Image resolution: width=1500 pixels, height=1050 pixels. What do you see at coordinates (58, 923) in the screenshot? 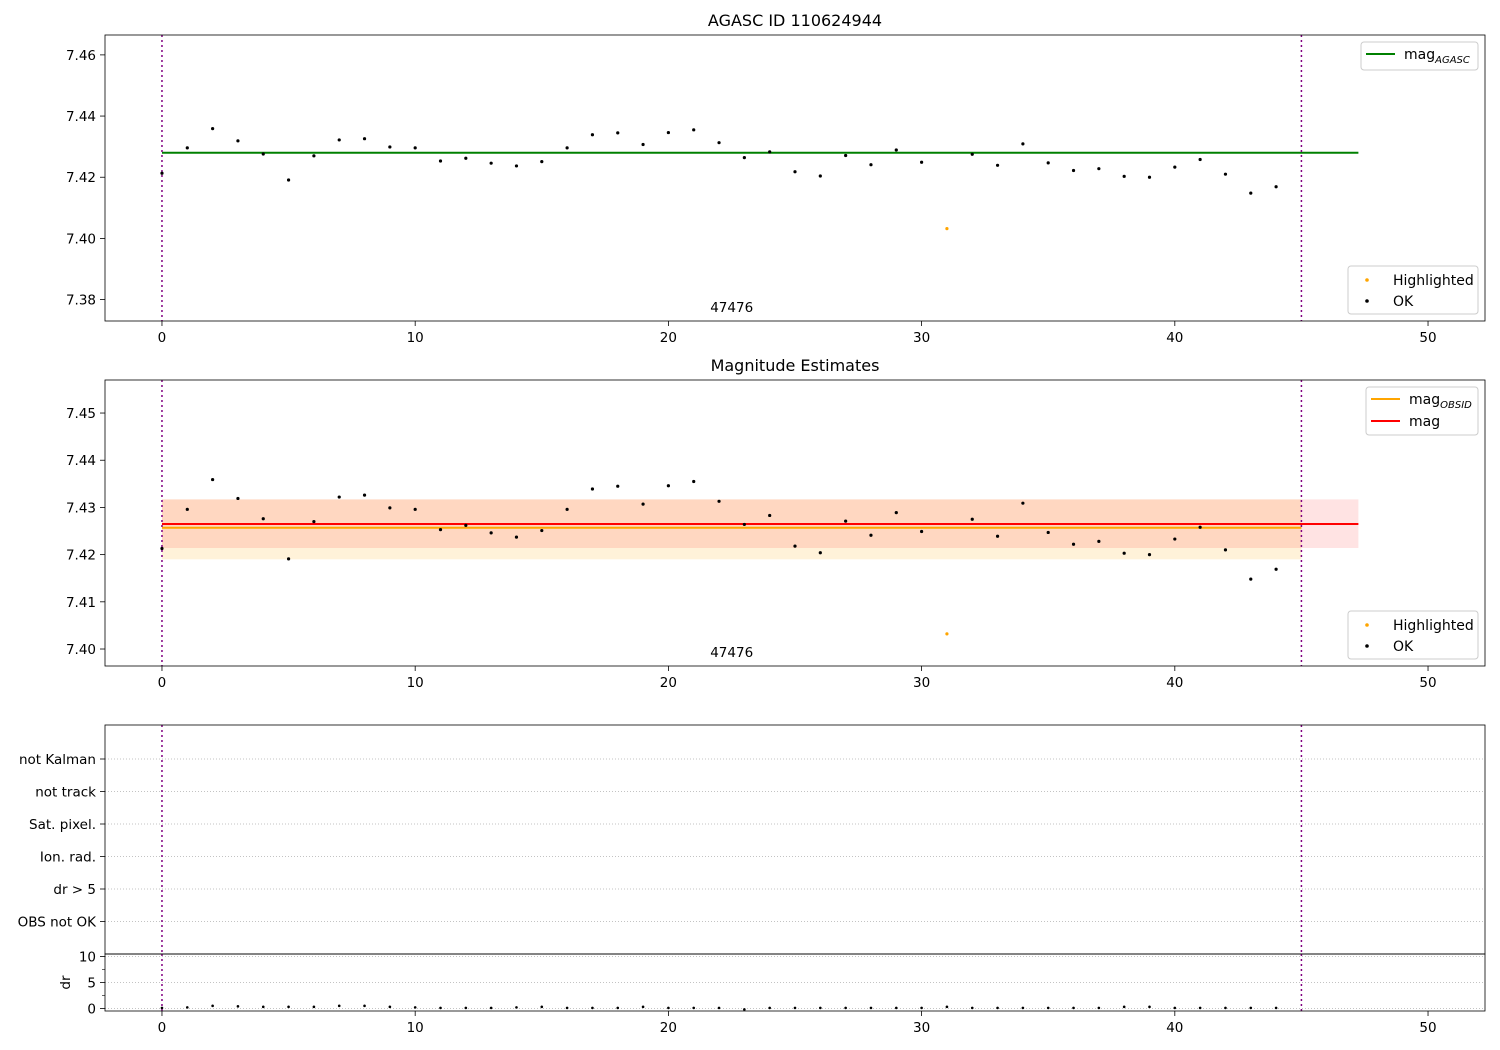
I see `flag-label: OBS not OK` at bounding box center [58, 923].